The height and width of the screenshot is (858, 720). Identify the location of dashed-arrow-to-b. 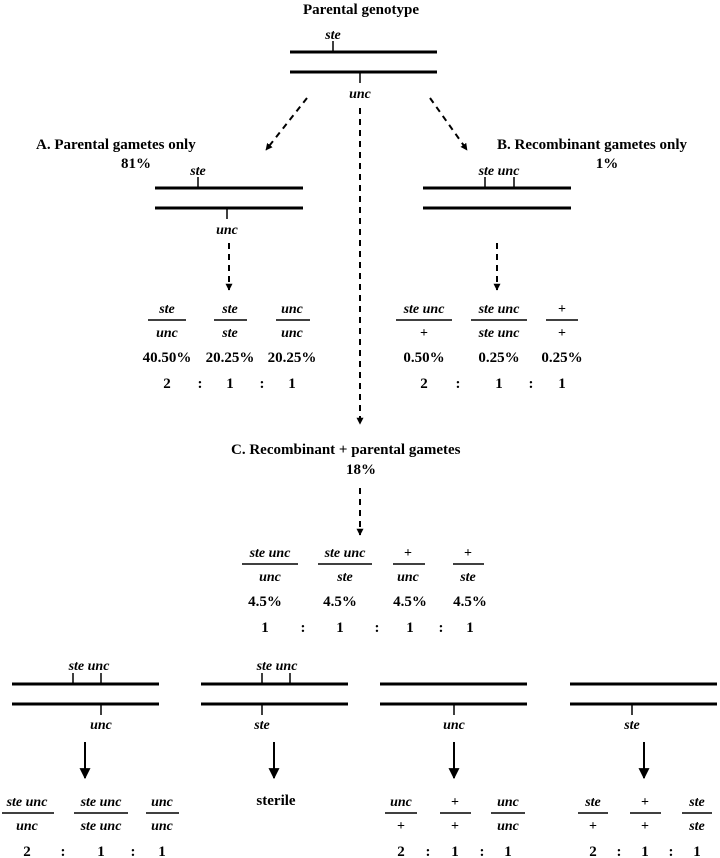
(448, 124).